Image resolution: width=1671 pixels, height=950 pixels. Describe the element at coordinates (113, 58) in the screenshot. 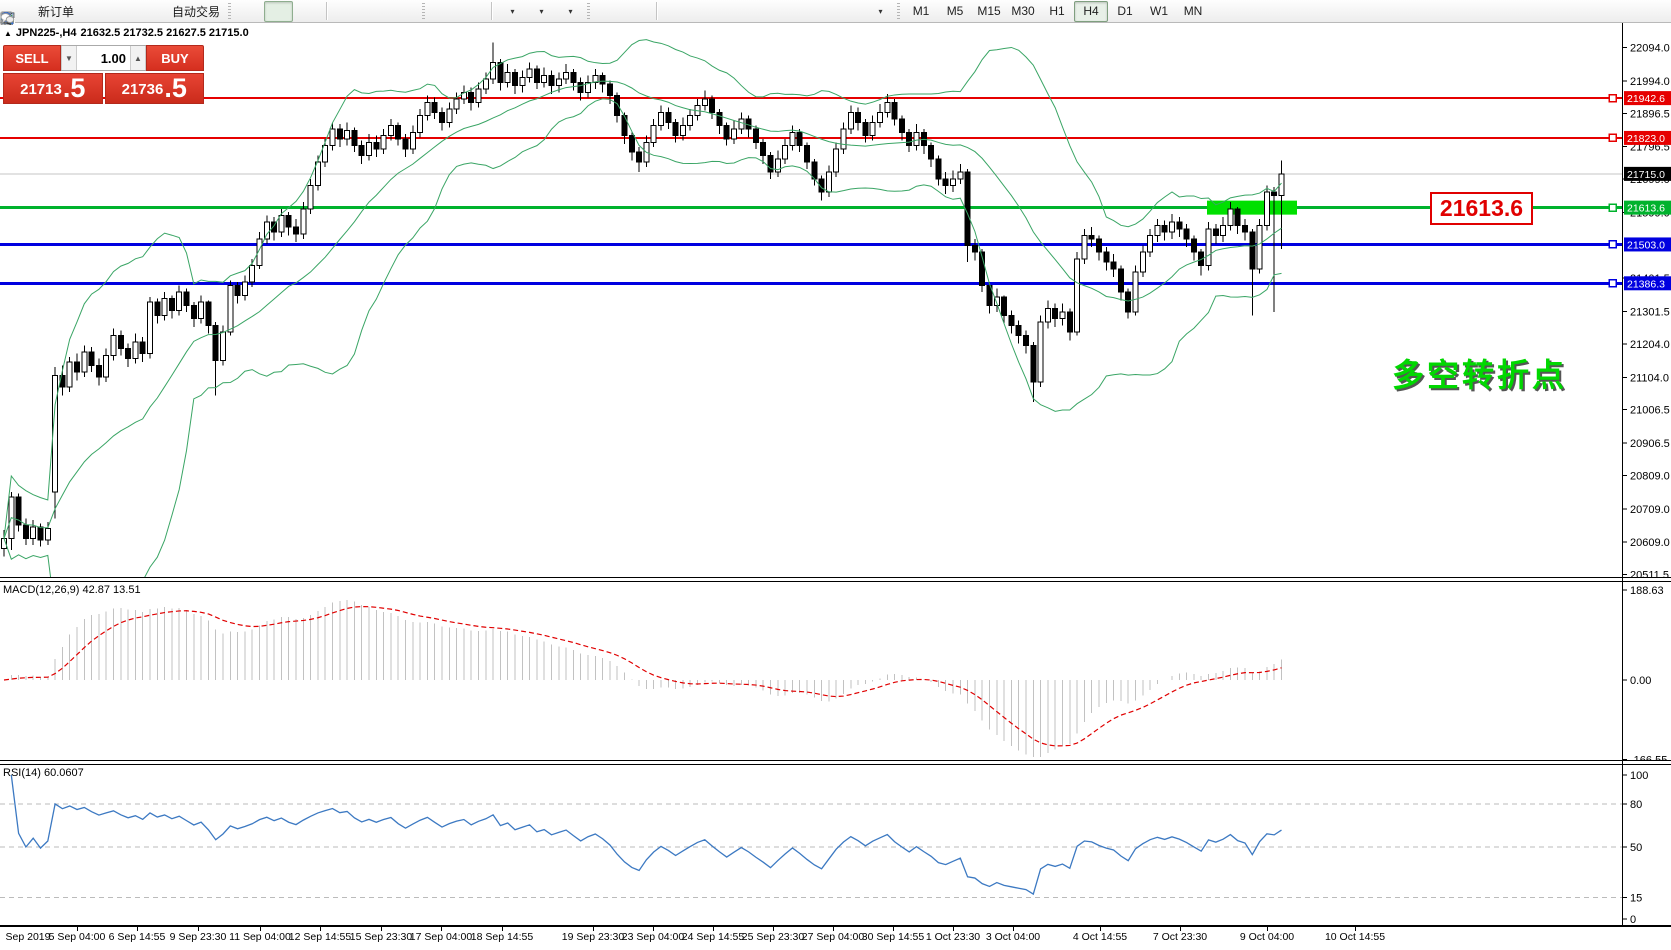

I see `volume-input: 1.00` at that location.